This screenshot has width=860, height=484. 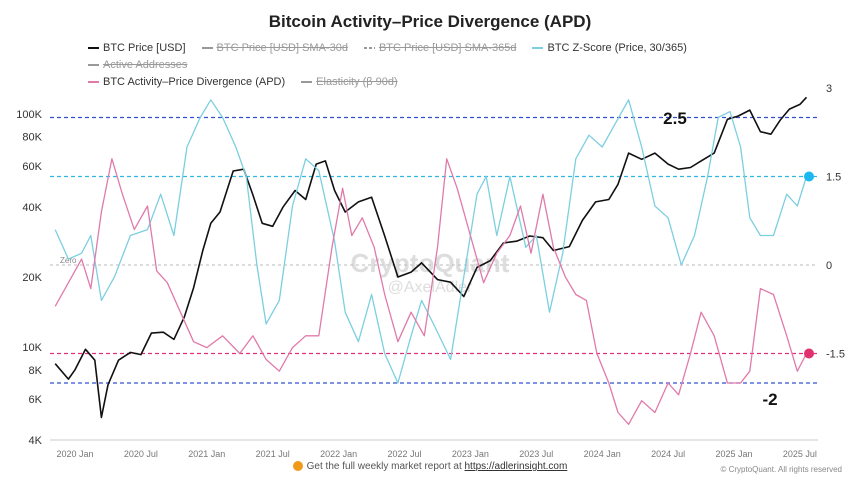 What do you see at coordinates (141, 454) in the screenshot?
I see `x-tick-label: 2020 Jul` at bounding box center [141, 454].